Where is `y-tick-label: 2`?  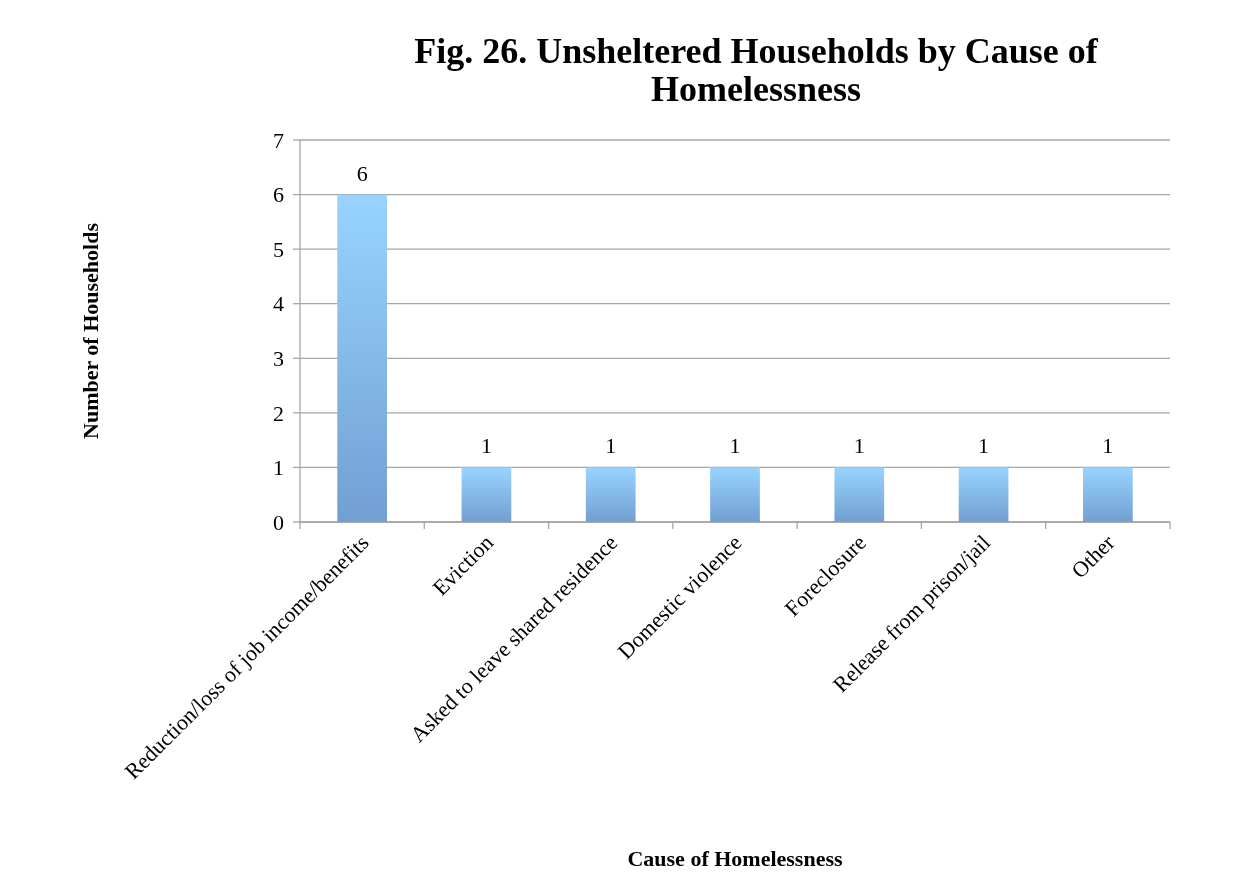
y-tick-label: 2 is located at coordinates (278, 413).